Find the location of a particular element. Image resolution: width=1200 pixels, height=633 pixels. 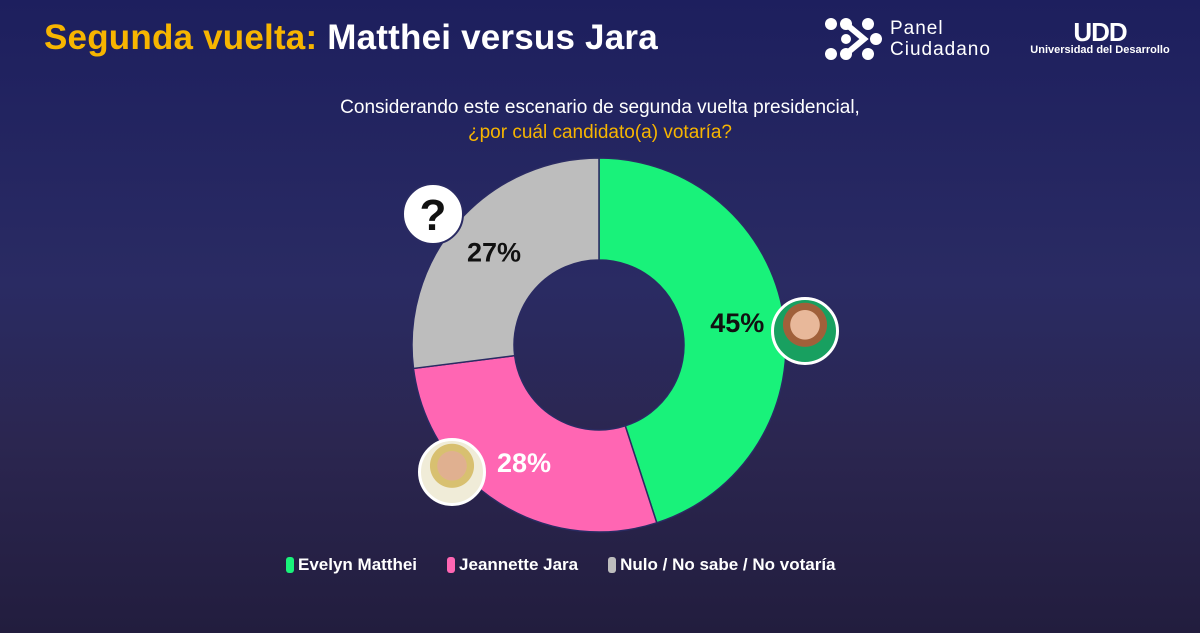

legend-item-matthei: Evelyn Matthei is located at coordinates (351, 565).